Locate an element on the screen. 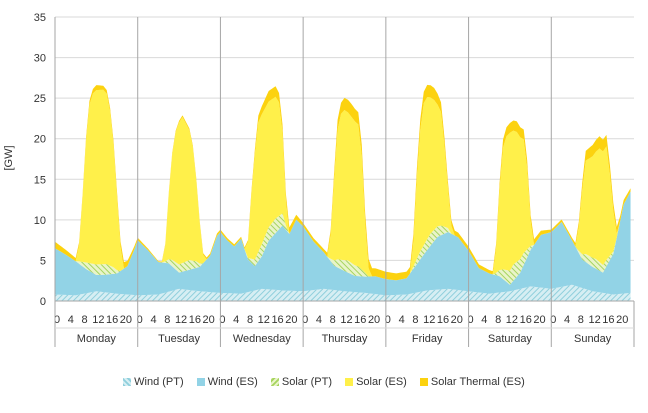  y-tick-label: 35 is located at coordinates (40, 18).